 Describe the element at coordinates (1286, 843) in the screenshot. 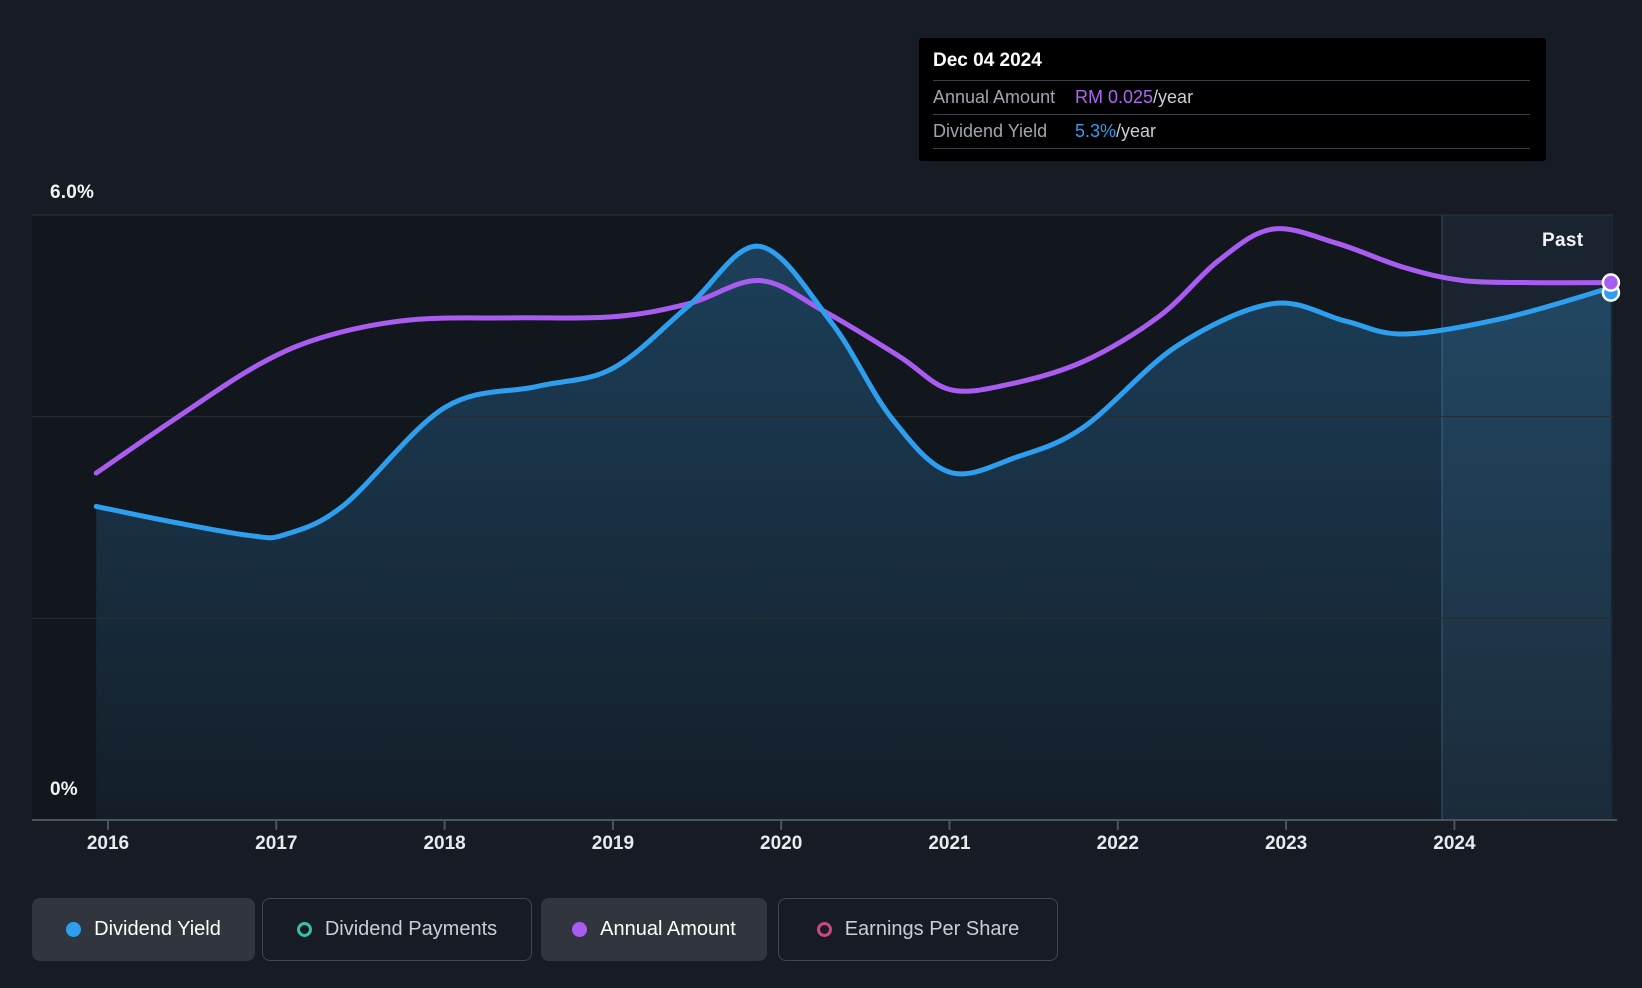

I see `x-axis-label-2023: 2023` at that location.